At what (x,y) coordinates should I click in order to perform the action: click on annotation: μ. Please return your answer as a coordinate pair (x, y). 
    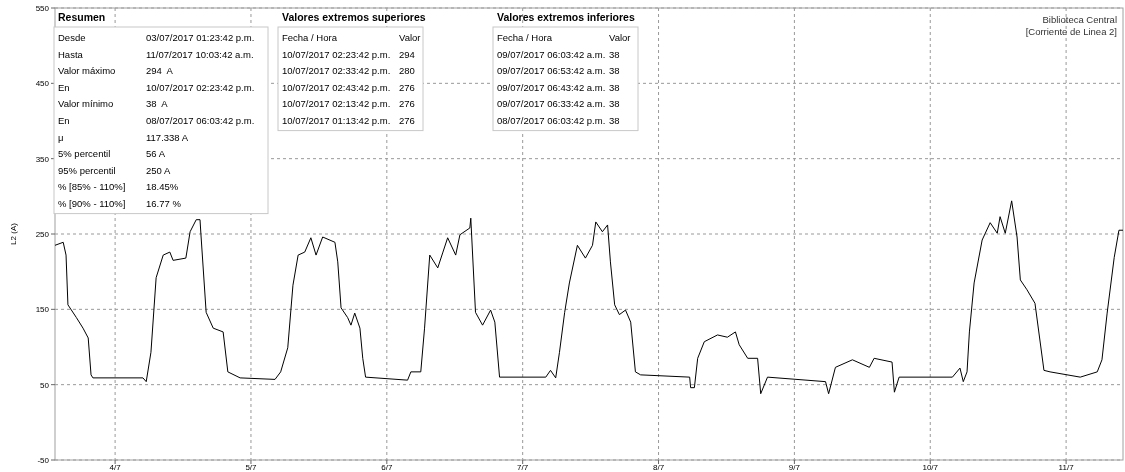
    Looking at the image, I should click on (61, 137).